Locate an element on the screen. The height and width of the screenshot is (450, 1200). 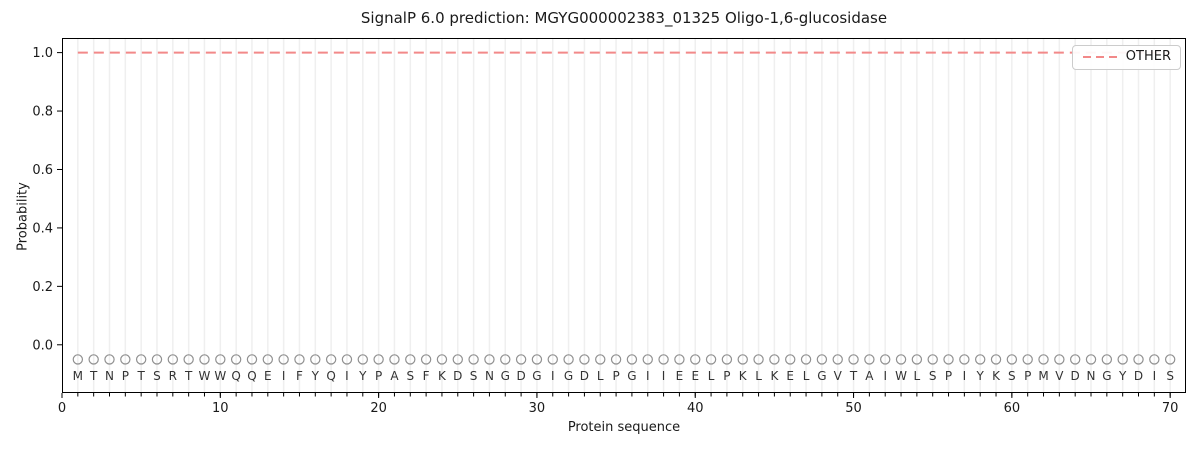
y-tick-label: 0.6 is located at coordinates (42, 170).